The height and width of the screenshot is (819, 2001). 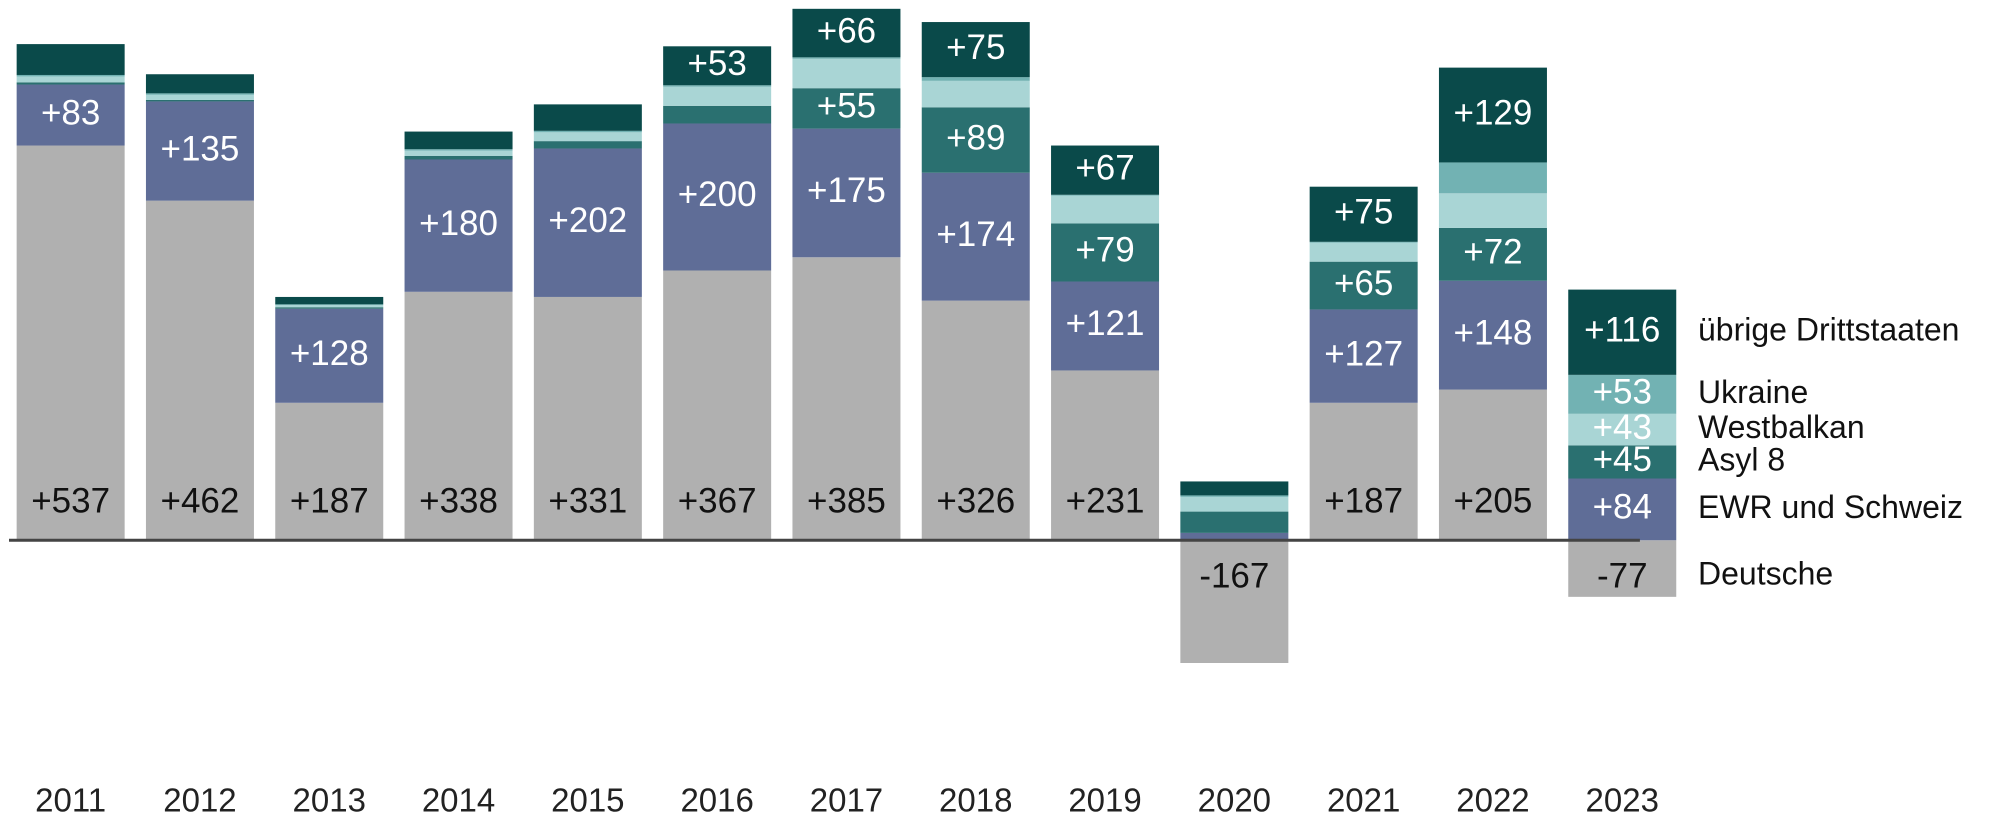 I want to click on data-label: +116, so click(x=1622, y=329).